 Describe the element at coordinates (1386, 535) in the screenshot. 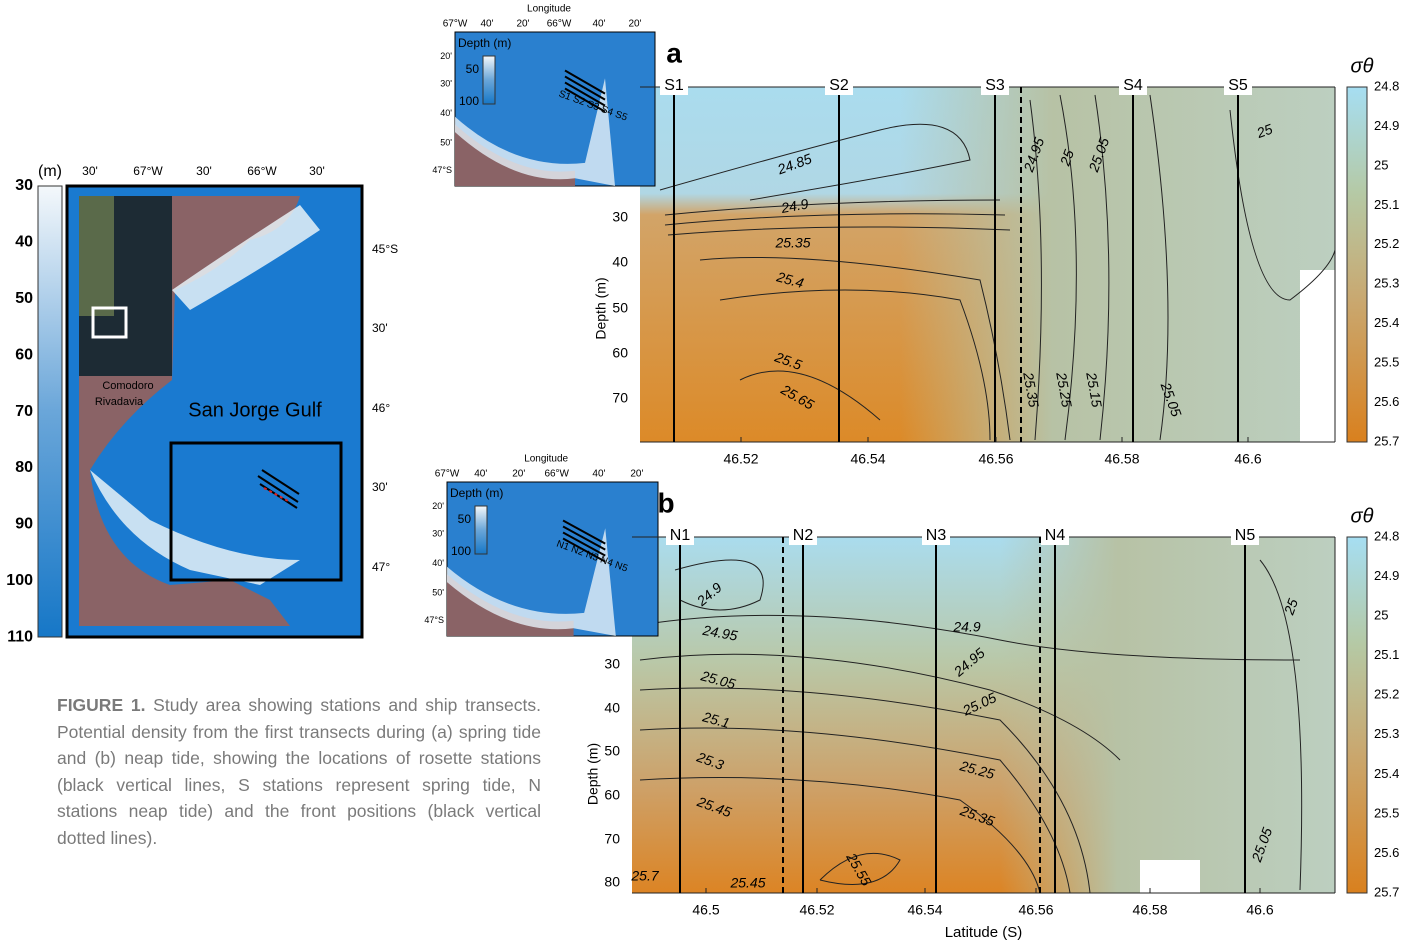

I see `colorbar-tick: 24.8` at that location.